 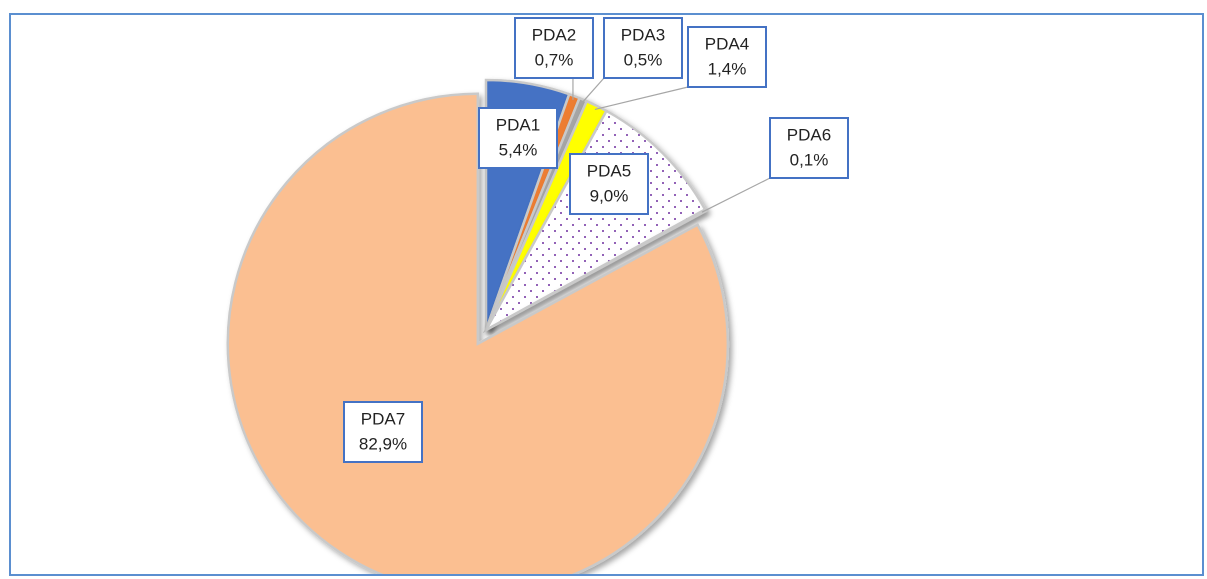 I want to click on data-label-name: PDA2, so click(x=554, y=34).